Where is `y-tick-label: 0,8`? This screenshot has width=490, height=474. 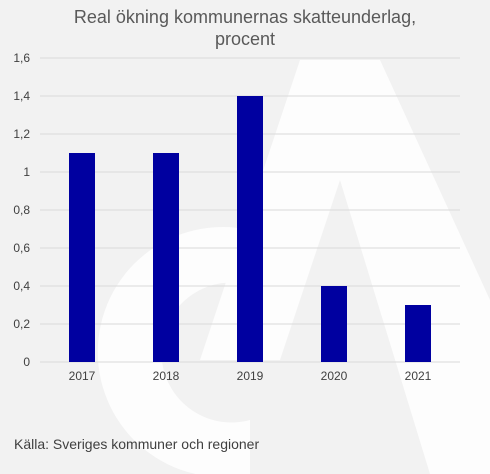
y-tick-label: 0,8 is located at coordinates (21, 210).